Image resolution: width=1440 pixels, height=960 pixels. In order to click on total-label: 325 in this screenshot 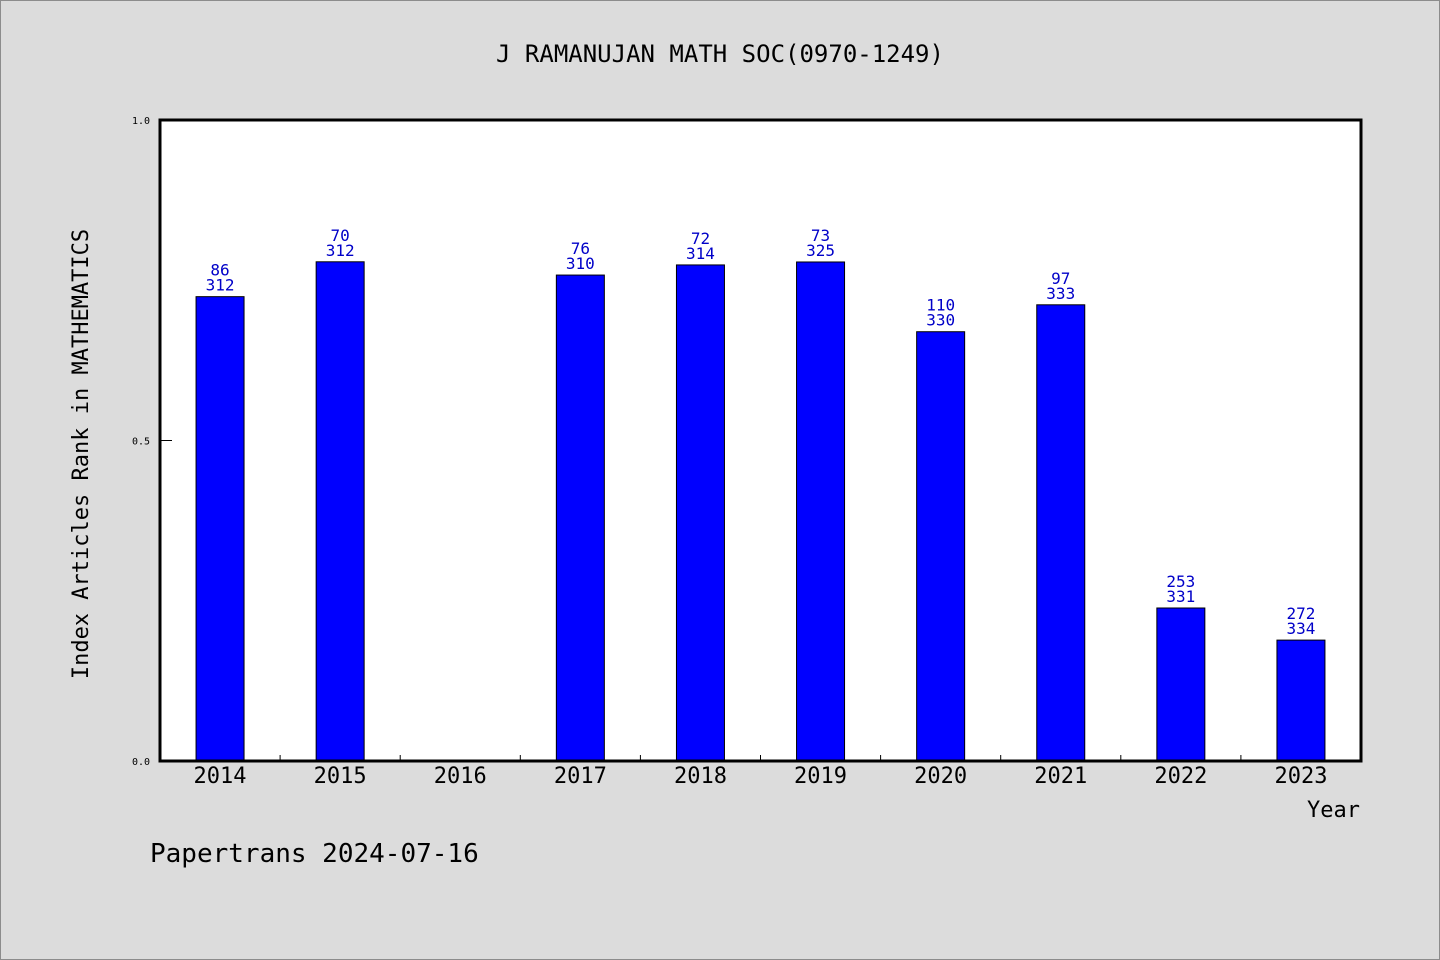, I will do `click(820, 250)`.